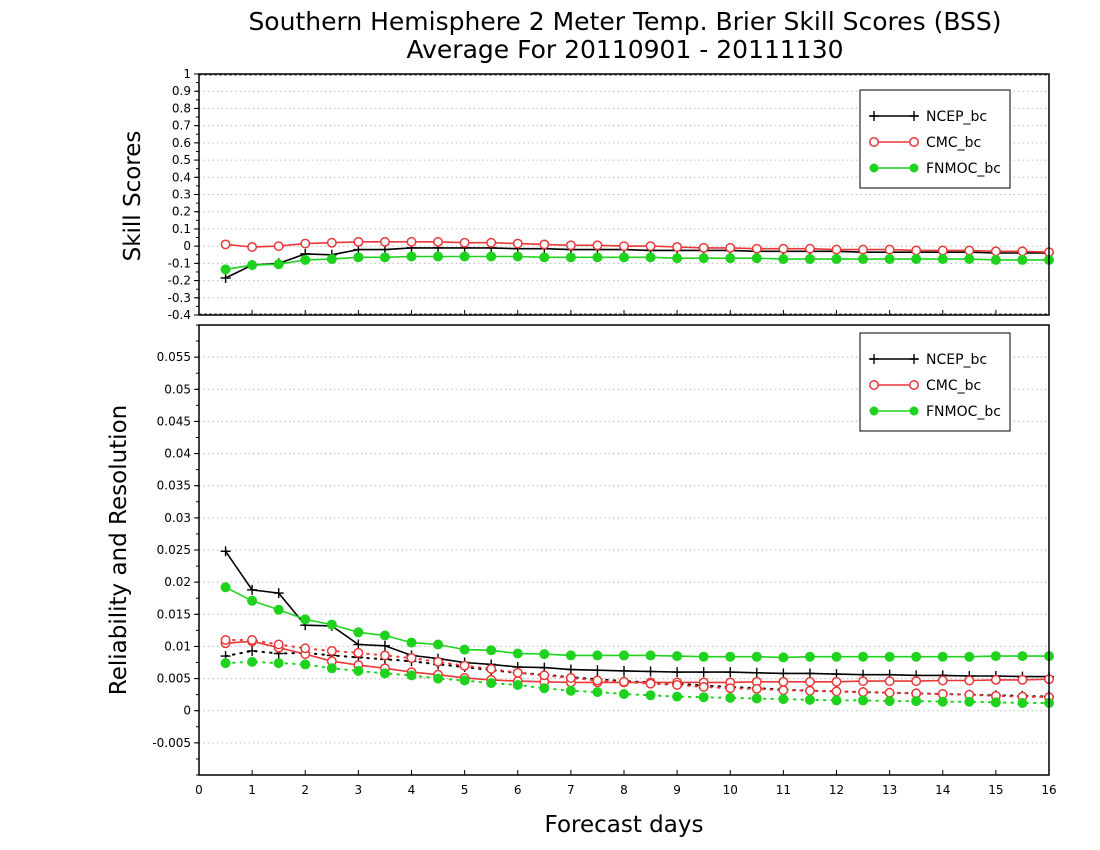  I want to click on x-tick-label: 8, so click(624, 790).